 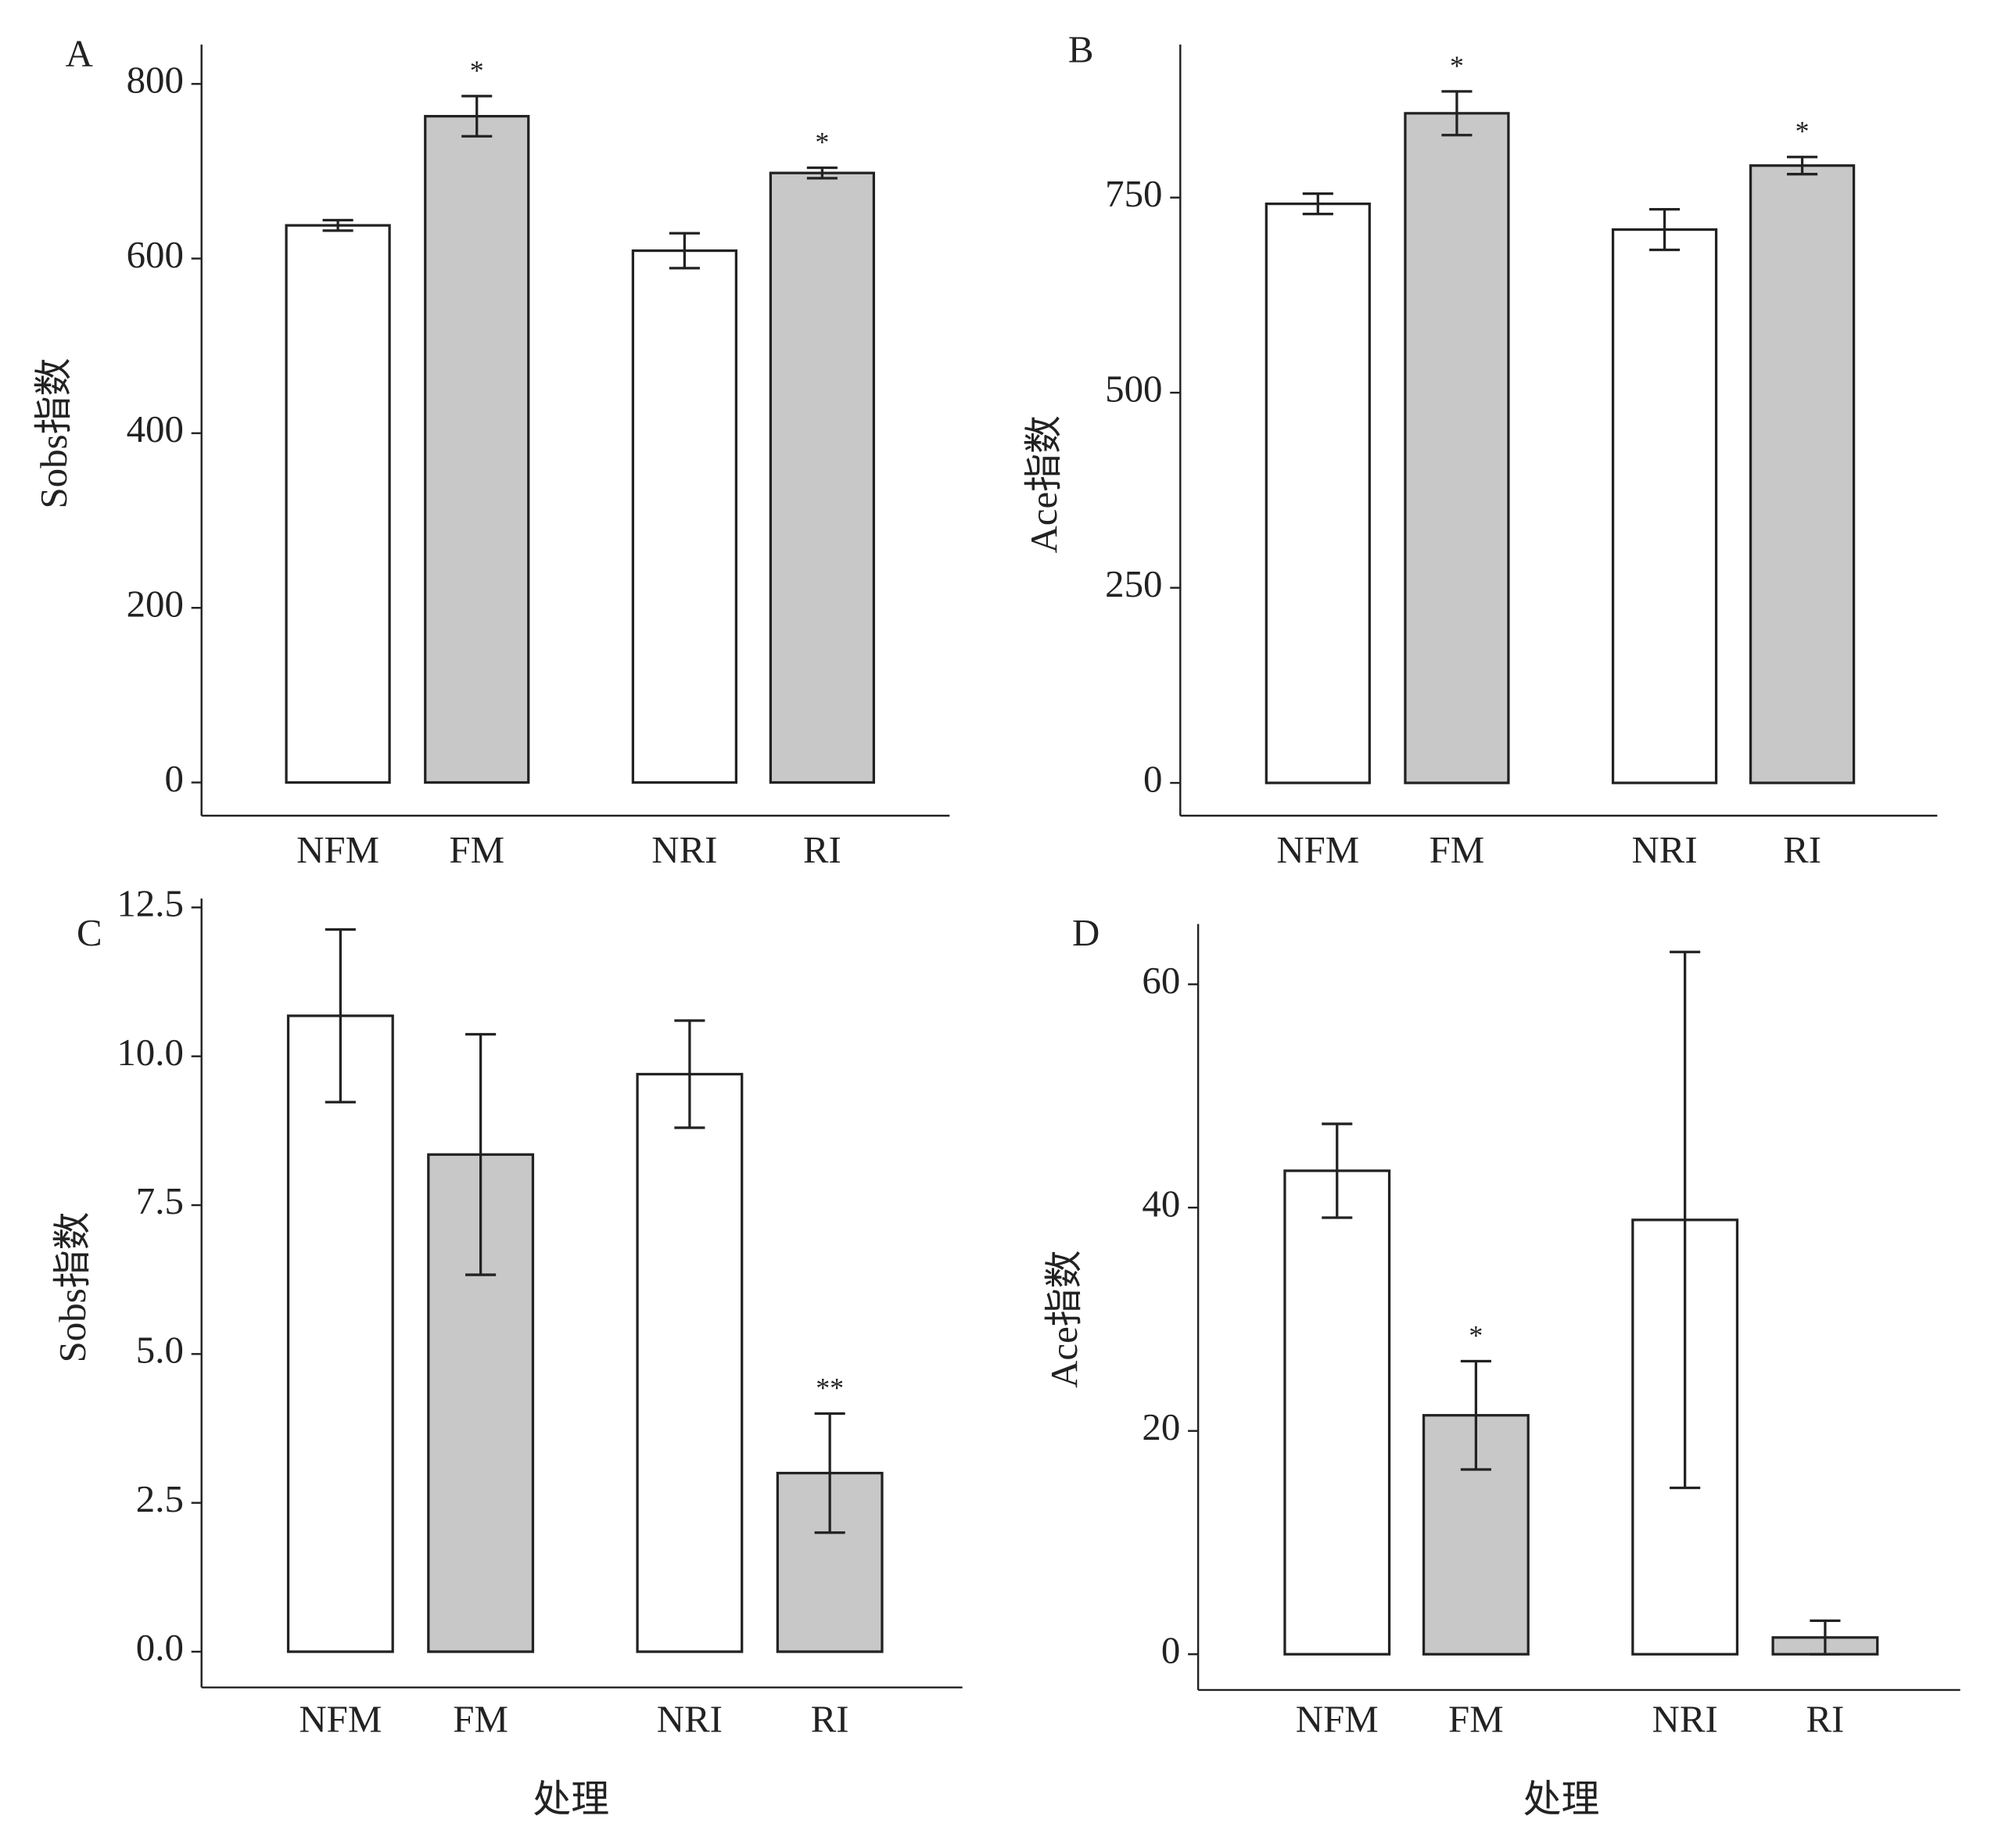 I want to click on y-tick-label: 12.5, so click(x=150, y=903).